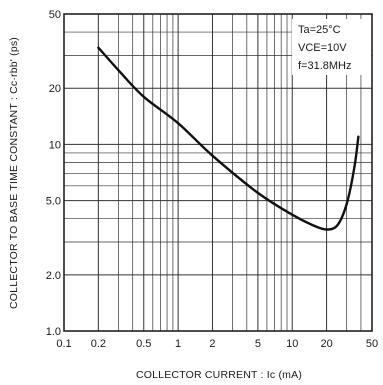 Image resolution: width=383 pixels, height=385 pixels. Describe the element at coordinates (322, 48) in the screenshot. I see `condition-voltage: VCE=10V` at that location.